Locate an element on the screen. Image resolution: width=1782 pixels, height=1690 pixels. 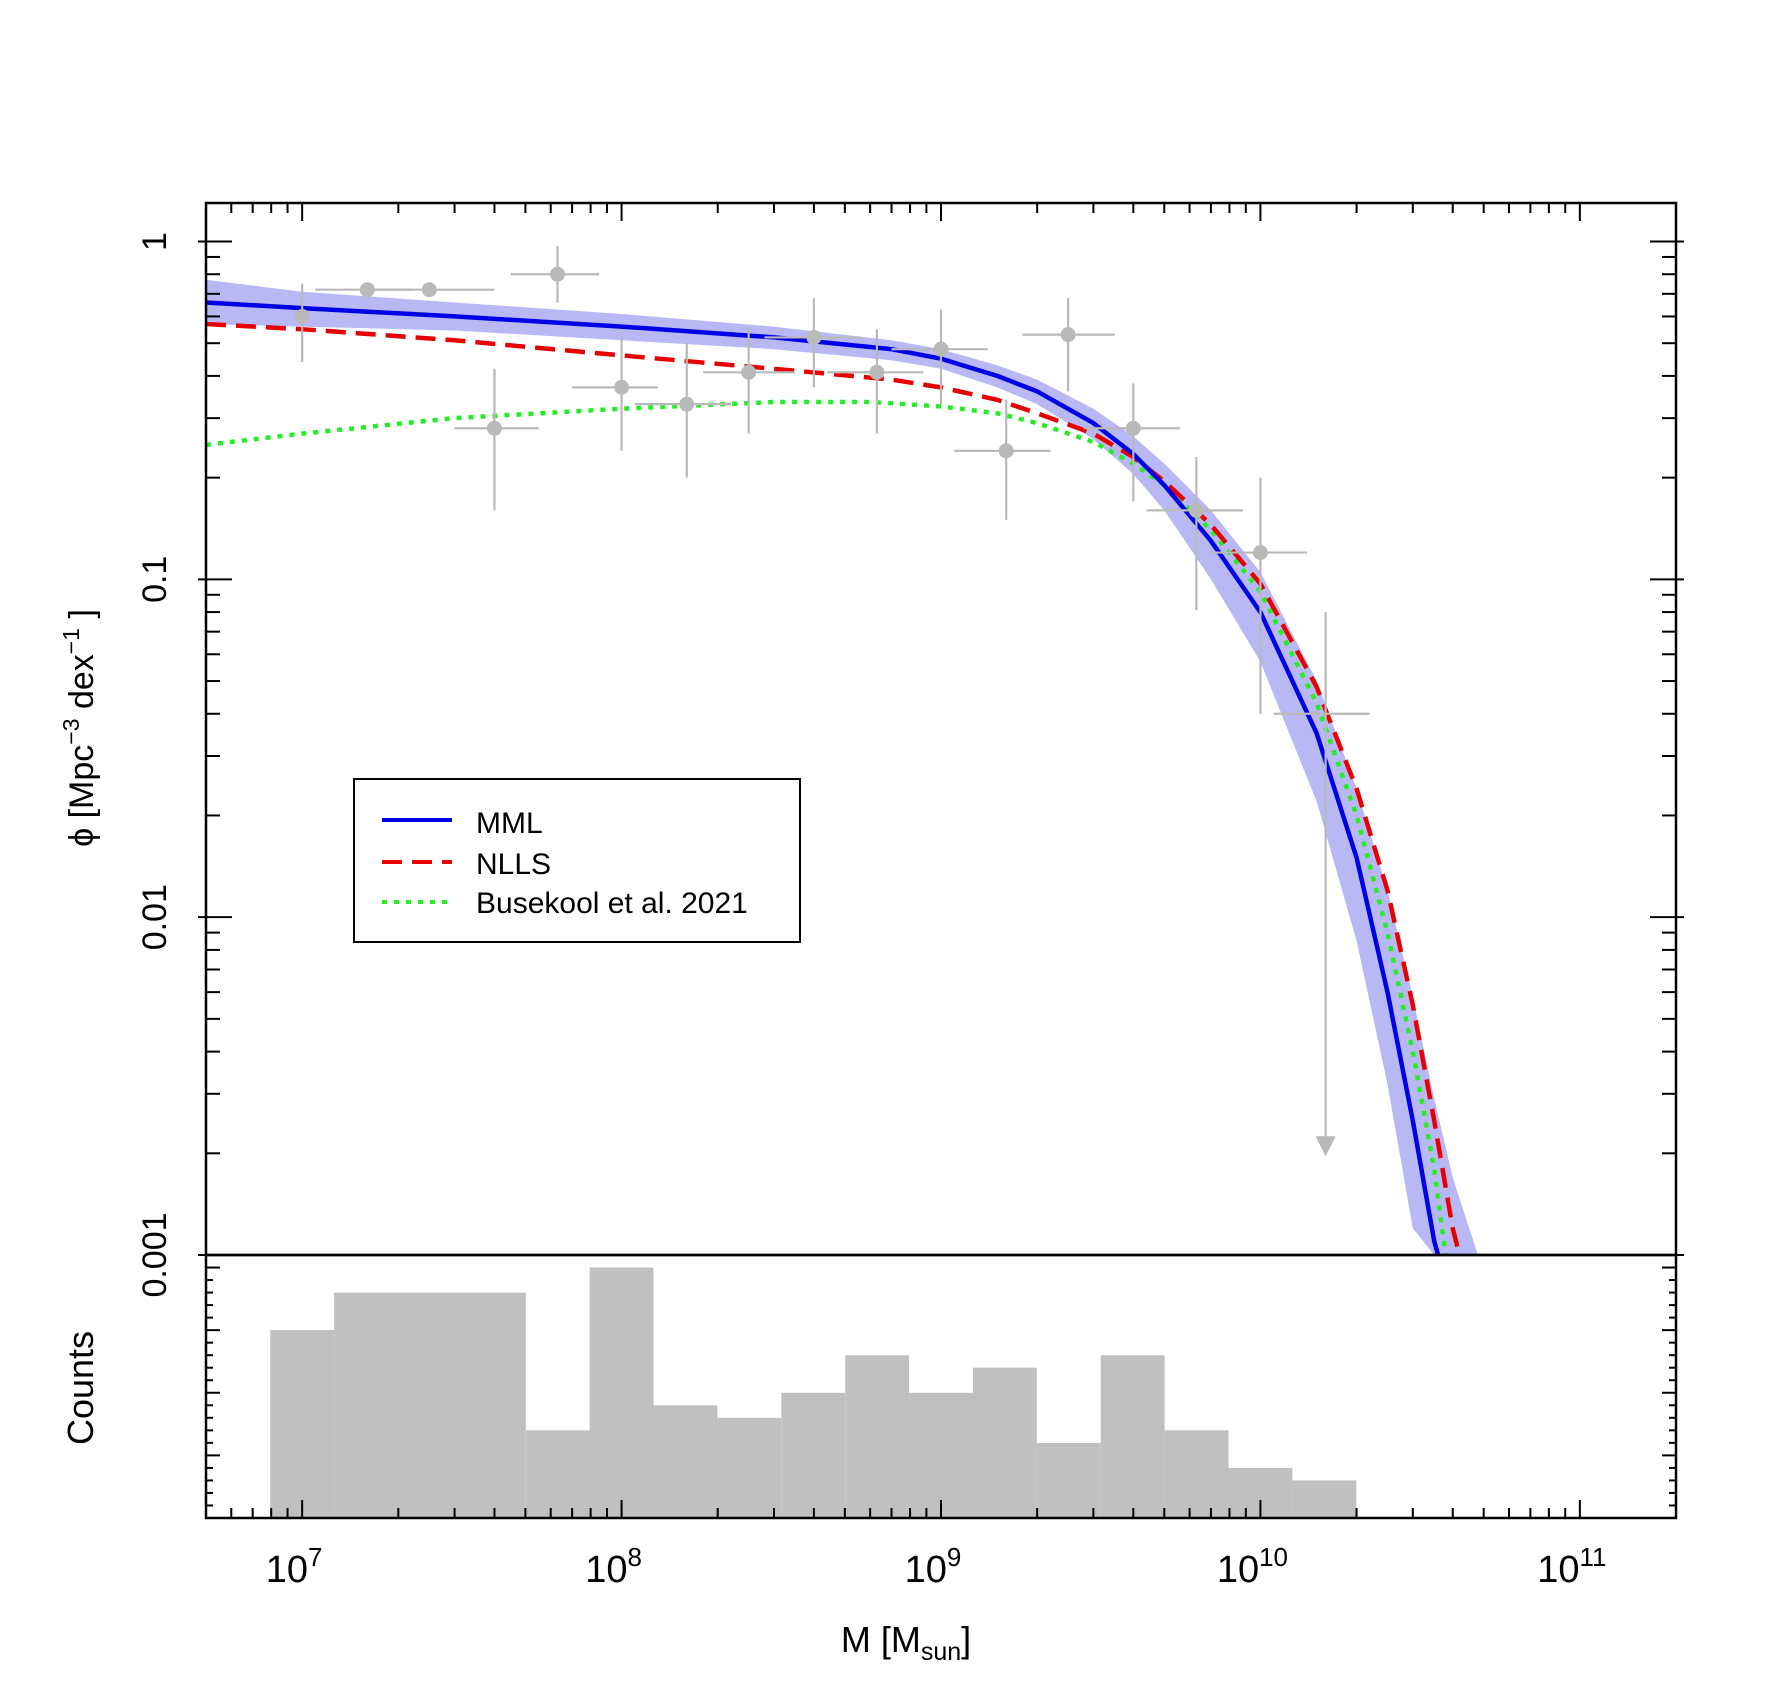
y-tick-label: 0.1 is located at coordinates (155, 579).